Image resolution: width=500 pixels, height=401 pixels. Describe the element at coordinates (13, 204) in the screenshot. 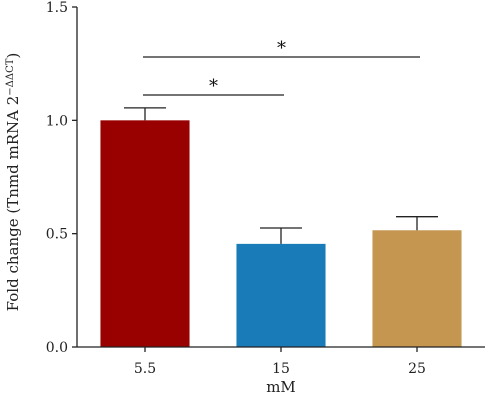

I see `y-axis-label-main: Fold change (Tnmd mRNA 2` at that location.